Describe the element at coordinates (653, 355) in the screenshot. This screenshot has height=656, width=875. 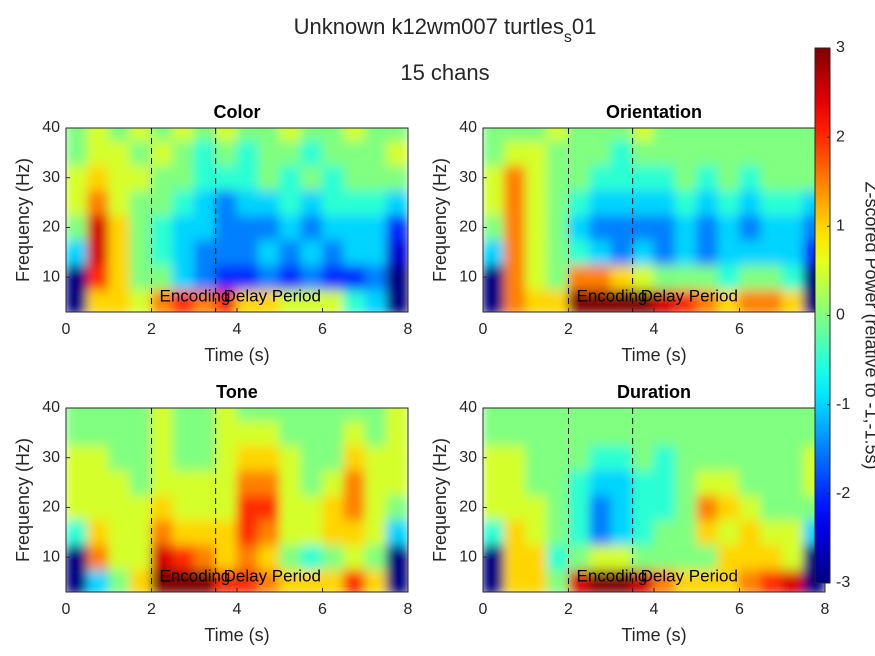
I see `x-axis-label: Time (s)` at that location.